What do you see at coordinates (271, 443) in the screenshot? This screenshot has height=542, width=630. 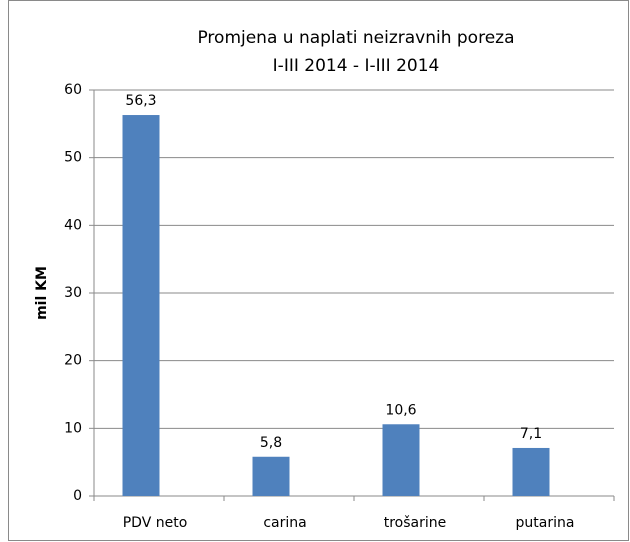 I see `data-label: 5,8` at bounding box center [271, 443].